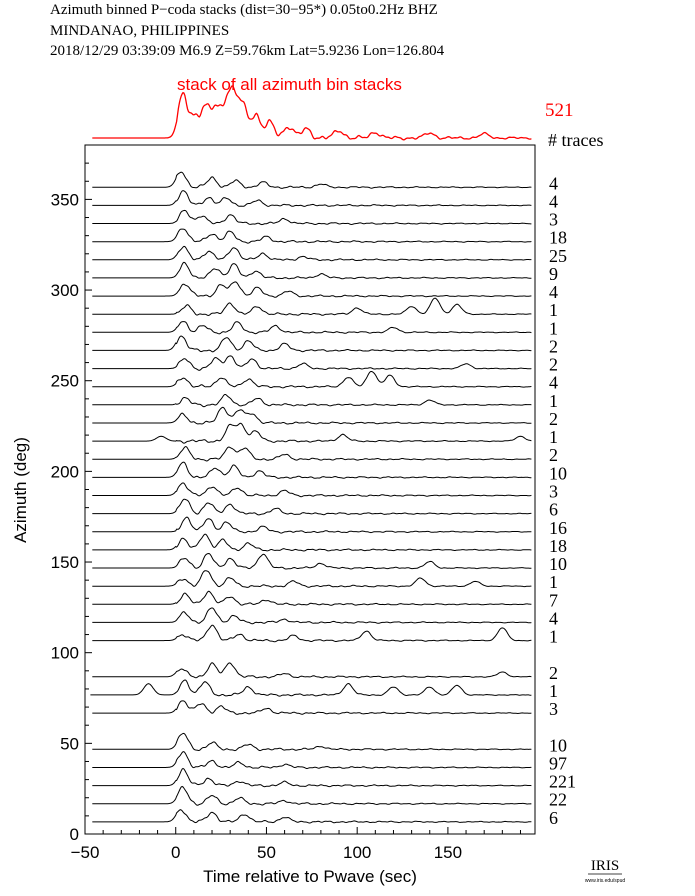  Describe the element at coordinates (20, 490) in the screenshot. I see `y-axis-label: Azimuth (deg)` at that location.